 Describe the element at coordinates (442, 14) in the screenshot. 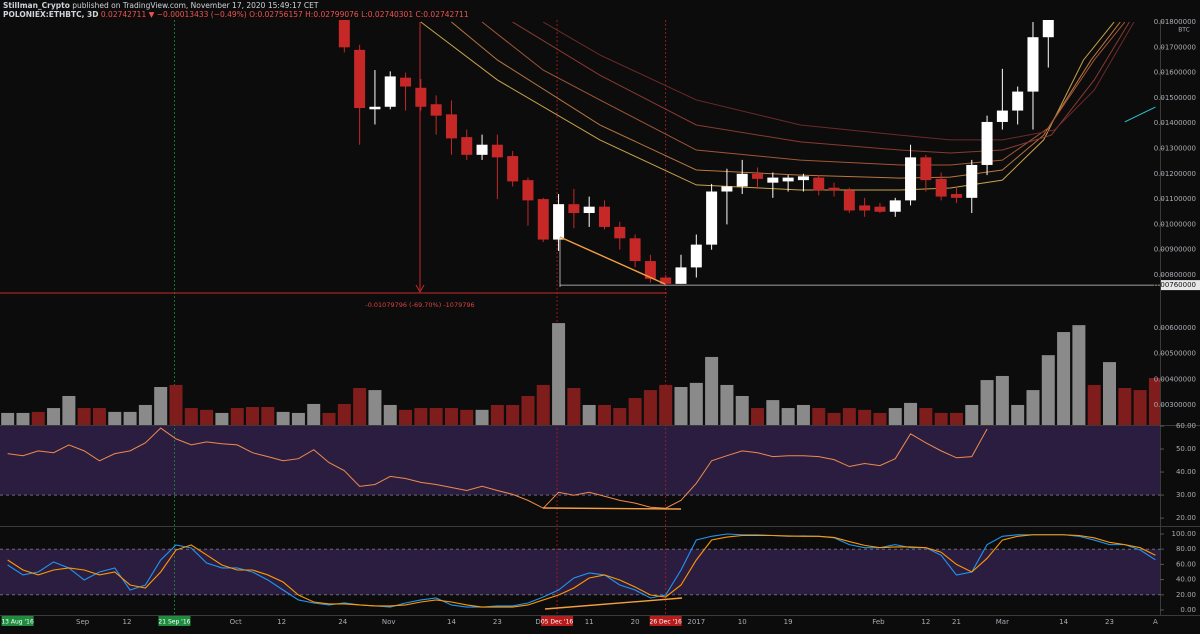

I see `close: C:0.02742711` at that location.